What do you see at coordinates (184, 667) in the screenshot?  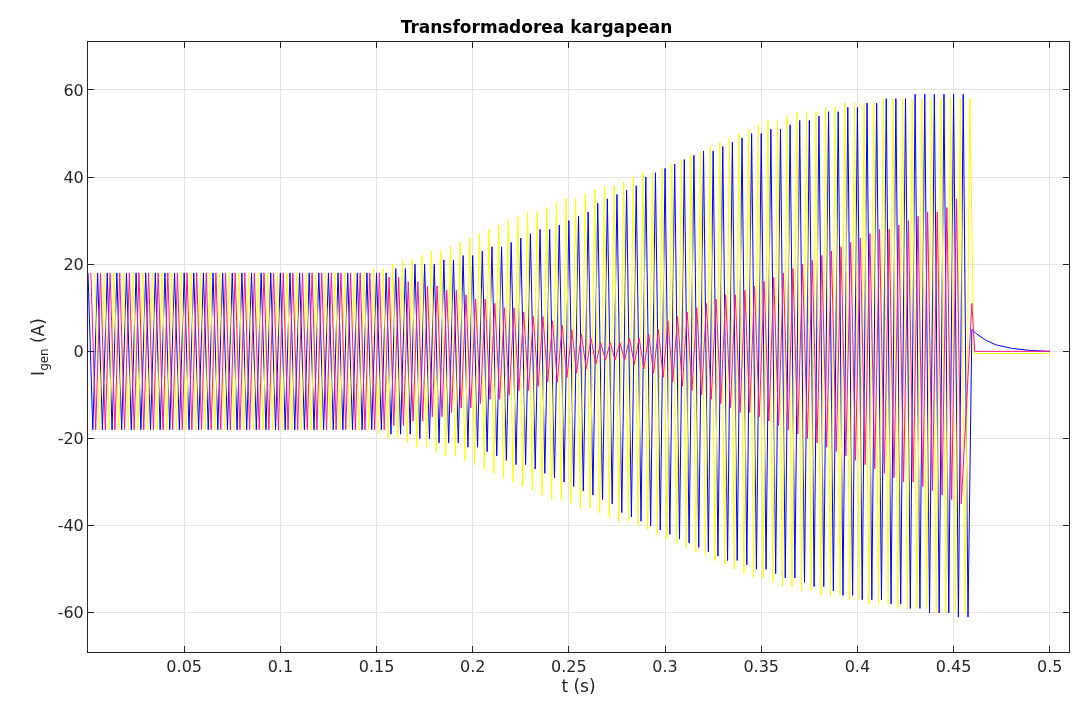 I see `x-tick-label: 0.05` at bounding box center [184, 667].